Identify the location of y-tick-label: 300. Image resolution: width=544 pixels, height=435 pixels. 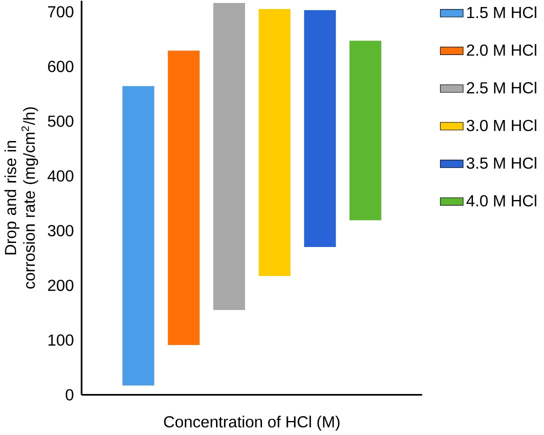
(61, 230).